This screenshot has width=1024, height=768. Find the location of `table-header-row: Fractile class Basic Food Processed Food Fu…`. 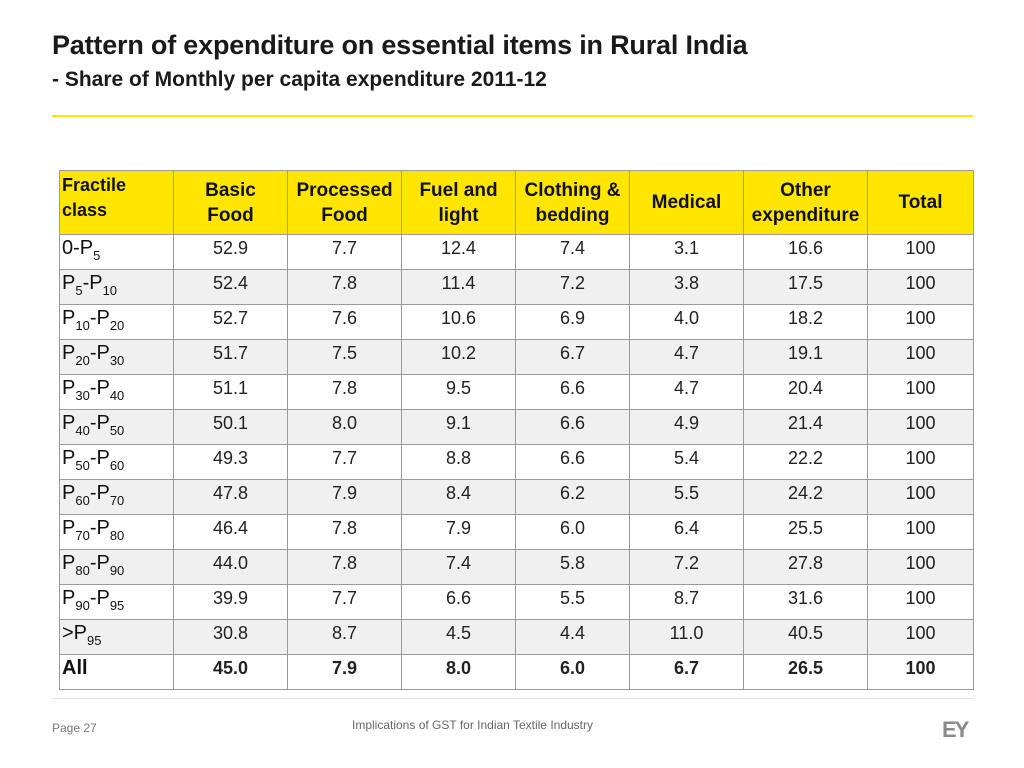

table-header-row: Fractile class Basic Food Processed Food Fu… is located at coordinates (516, 202).